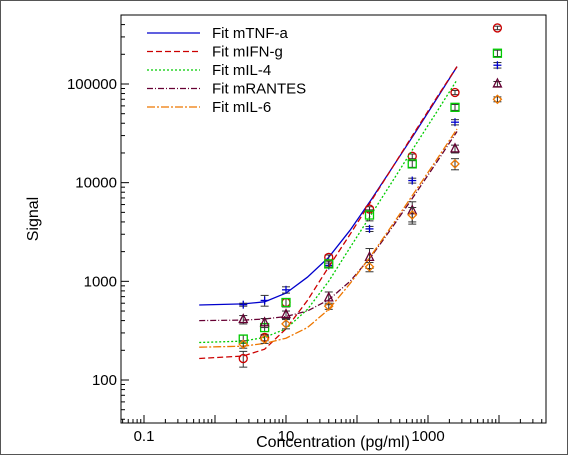 Image resolution: width=568 pixels, height=460 pixels. What do you see at coordinates (92, 84) in the screenshot?
I see `y-tick-label: 100000` at bounding box center [92, 84].